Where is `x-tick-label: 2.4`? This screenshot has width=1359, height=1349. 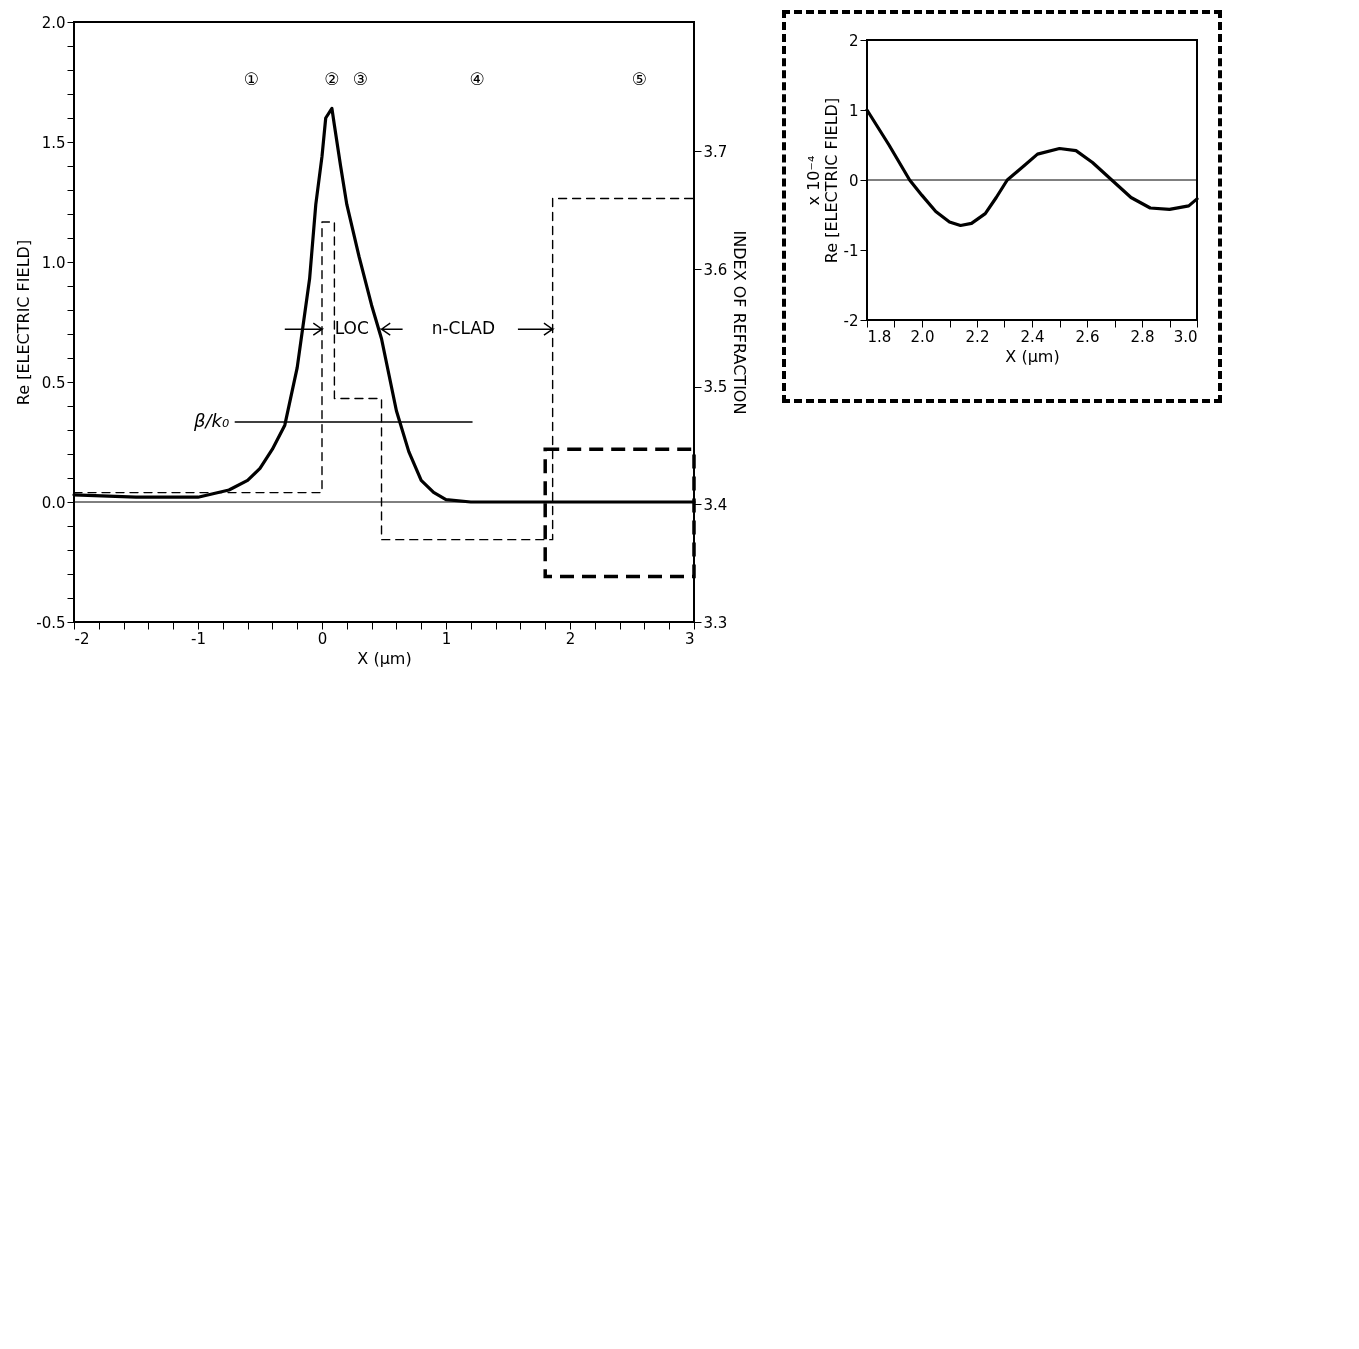 x-tick-label: 2.4 is located at coordinates (1032, 336).